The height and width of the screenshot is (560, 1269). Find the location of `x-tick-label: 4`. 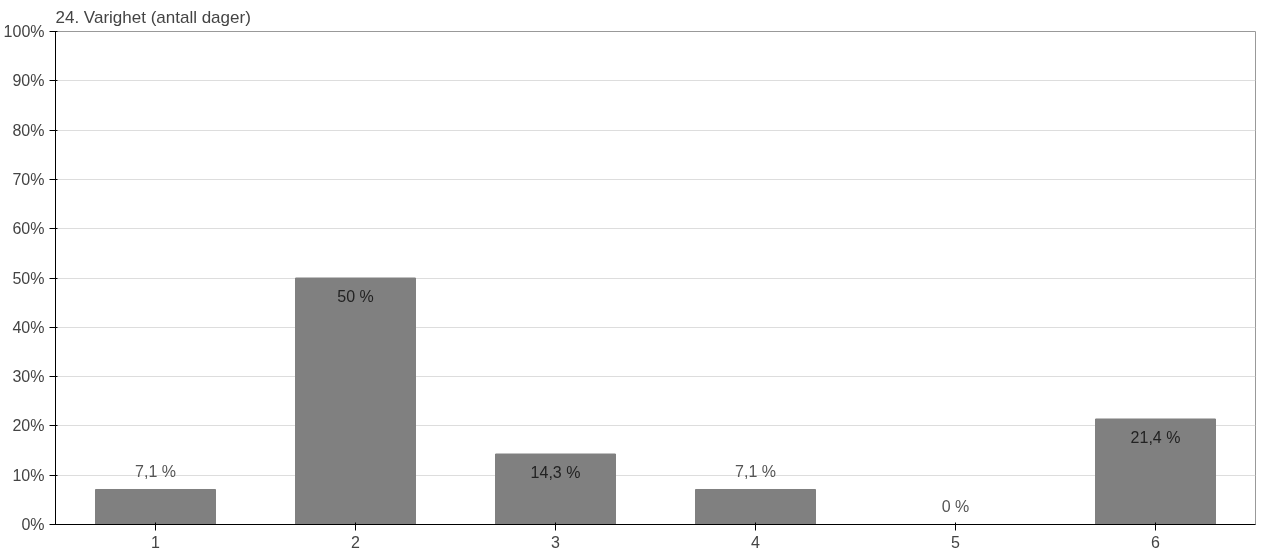

x-tick-label: 4 is located at coordinates (756, 542).